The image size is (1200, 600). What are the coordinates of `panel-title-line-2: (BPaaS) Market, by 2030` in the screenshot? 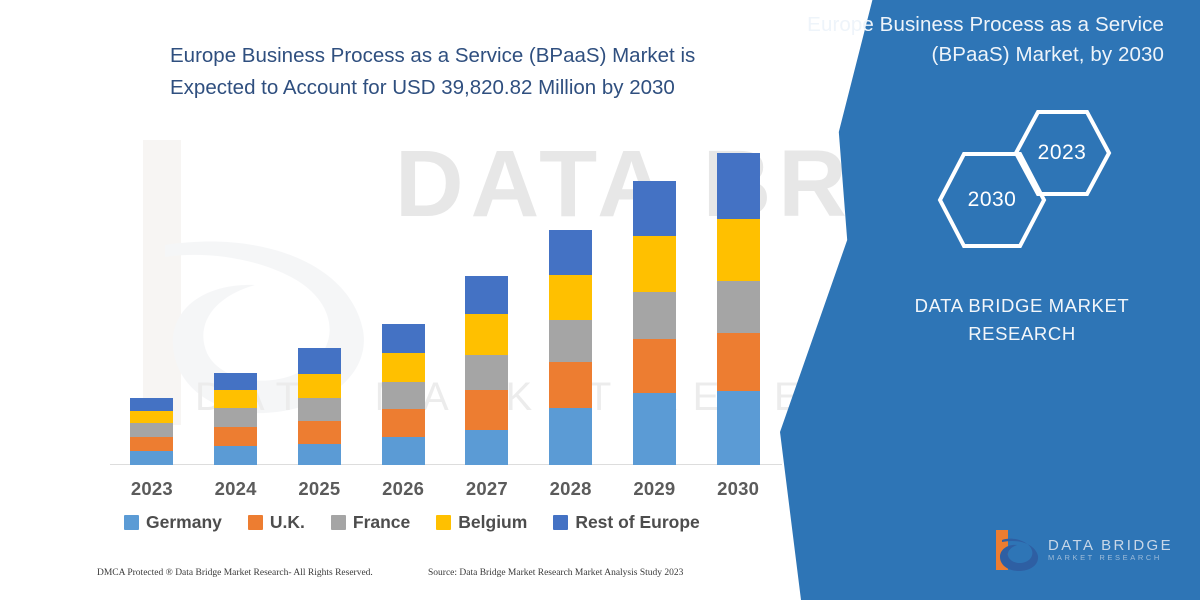 It's located at (1047, 54).